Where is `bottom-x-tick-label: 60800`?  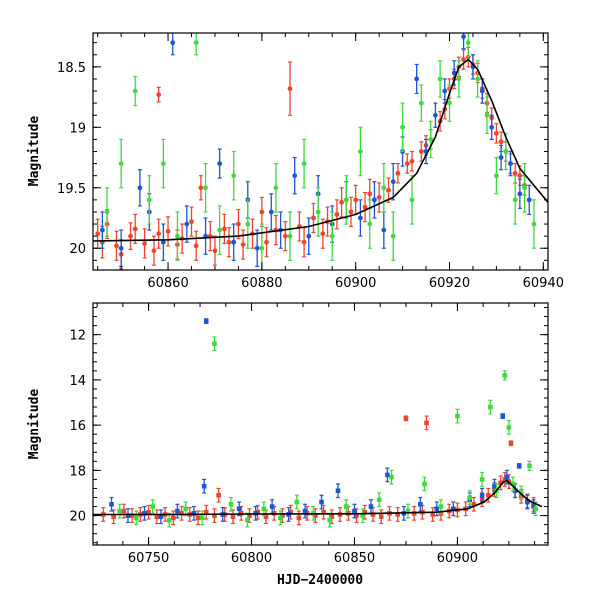
bottom-x-tick-label: 60800 is located at coordinates (251, 558).